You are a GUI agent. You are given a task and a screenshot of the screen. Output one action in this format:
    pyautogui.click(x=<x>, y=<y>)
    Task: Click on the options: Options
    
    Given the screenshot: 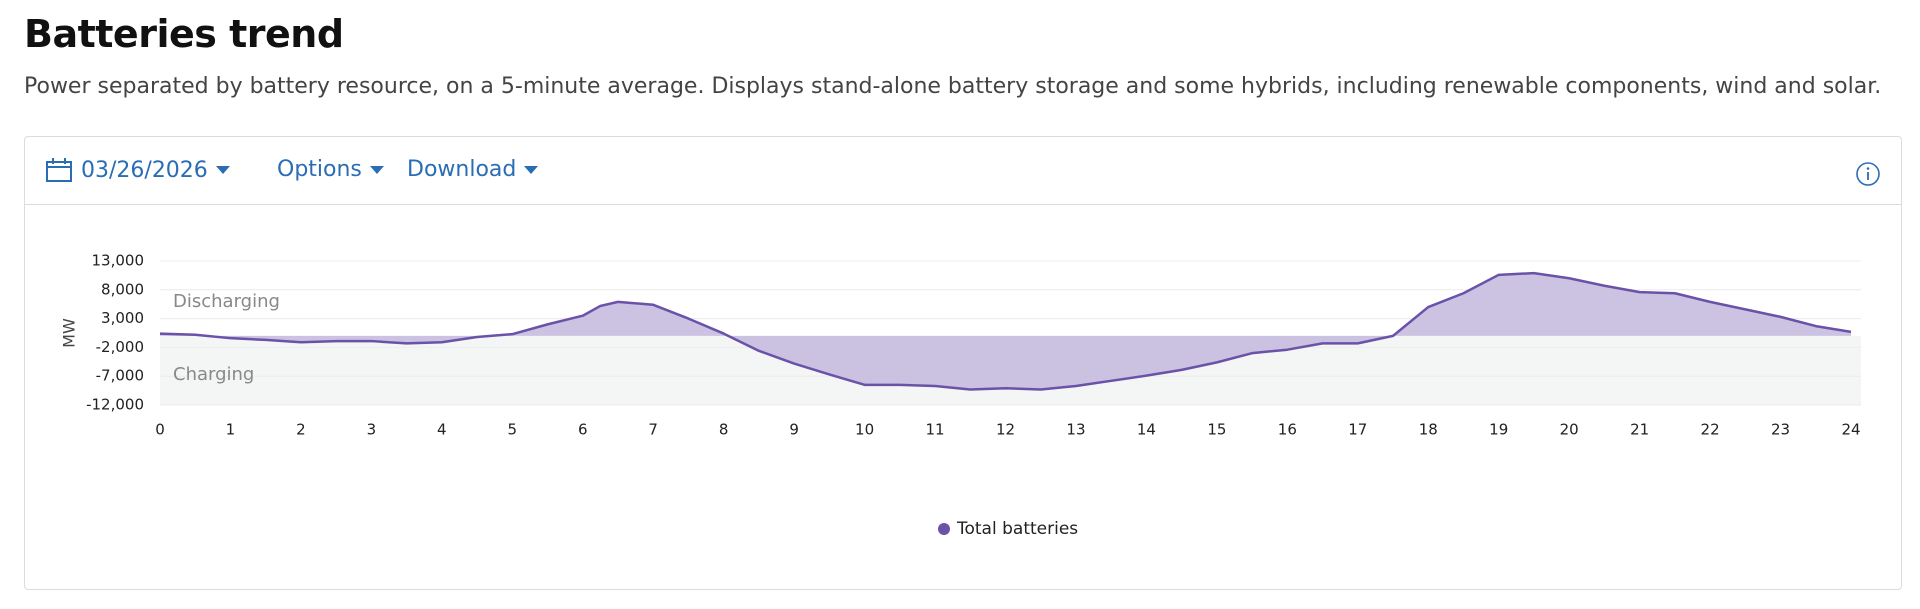 What is the action you would take?
    pyautogui.click(x=319, y=169)
    